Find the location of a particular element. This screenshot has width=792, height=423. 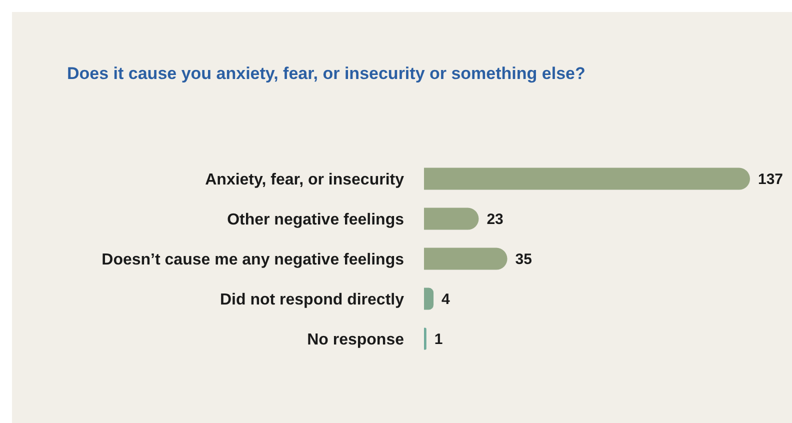

y-tick-label: Doesn’t cause me any negative feelings is located at coordinates (253, 260).